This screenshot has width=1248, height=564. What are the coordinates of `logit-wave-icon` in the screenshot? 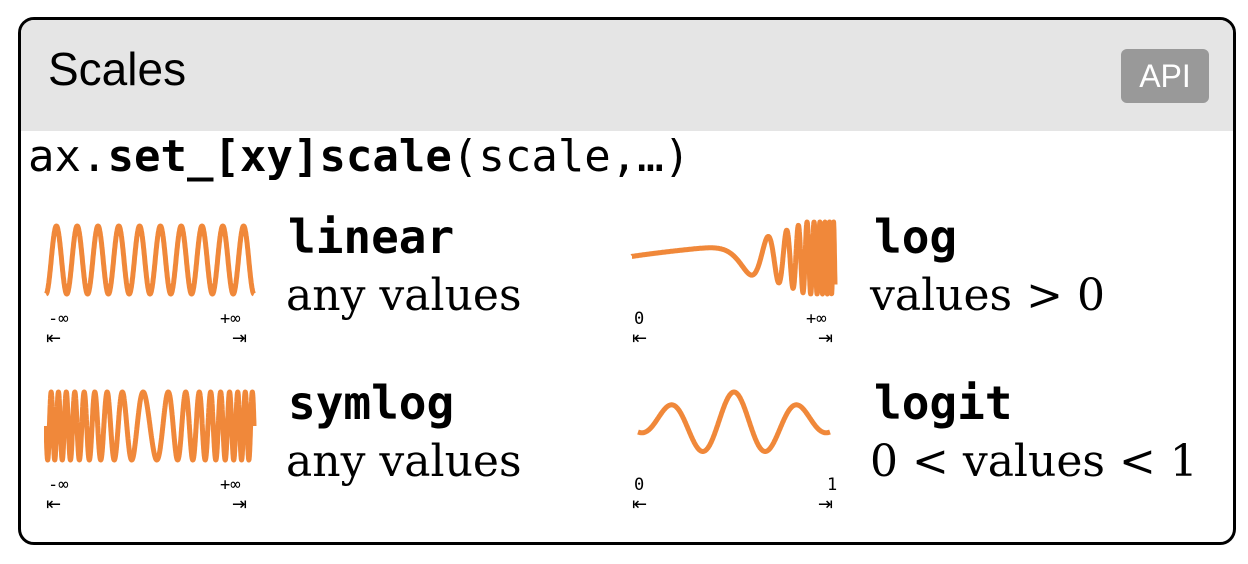 It's located at (734, 421).